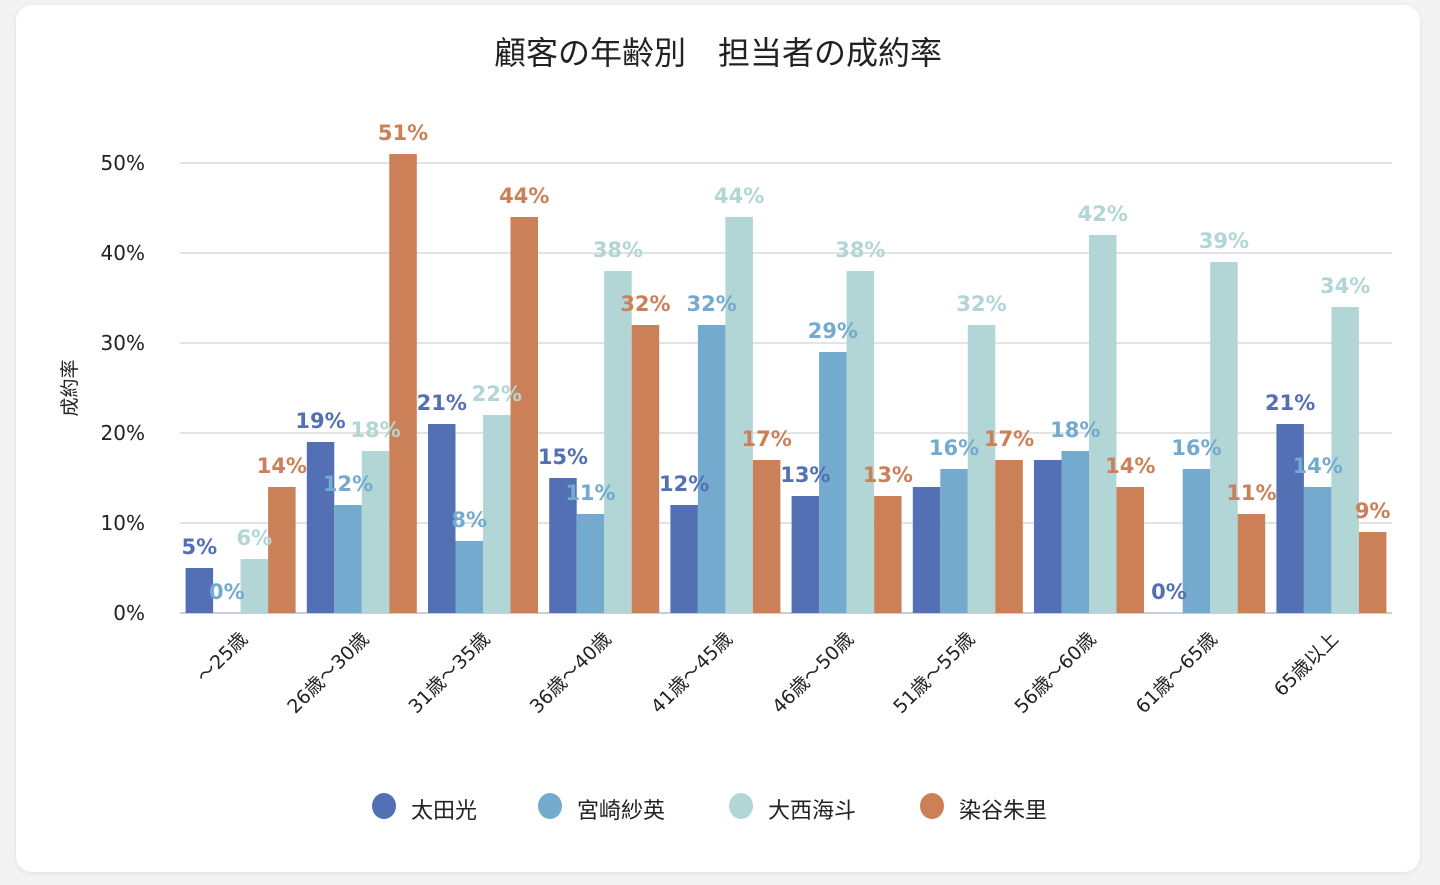 Image resolution: width=1440 pixels, height=885 pixels. What do you see at coordinates (123, 388) in the screenshot?
I see `y-axis-ticks: 0% 10% 20% 30% 40% 50%` at bounding box center [123, 388].